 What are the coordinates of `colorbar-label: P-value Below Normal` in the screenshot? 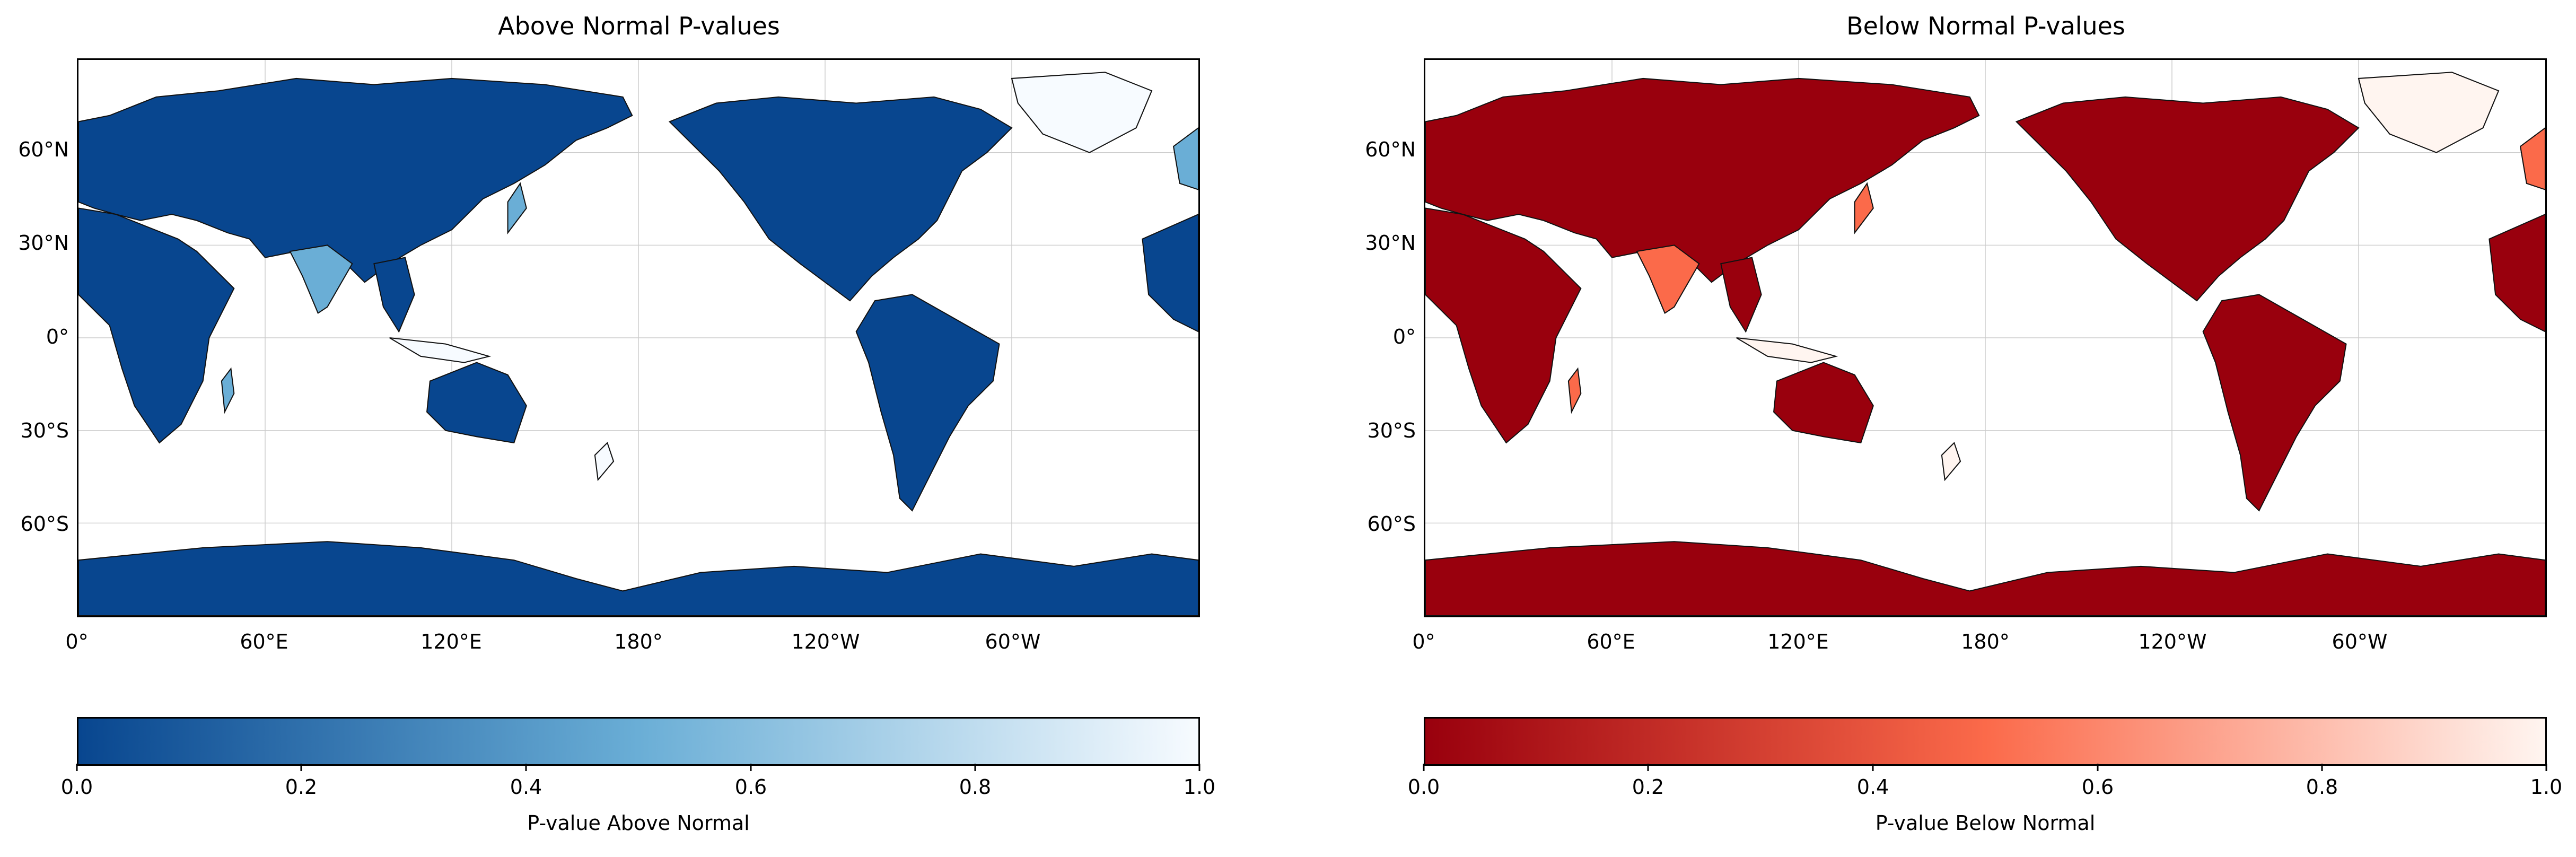 It's located at (1985, 823).